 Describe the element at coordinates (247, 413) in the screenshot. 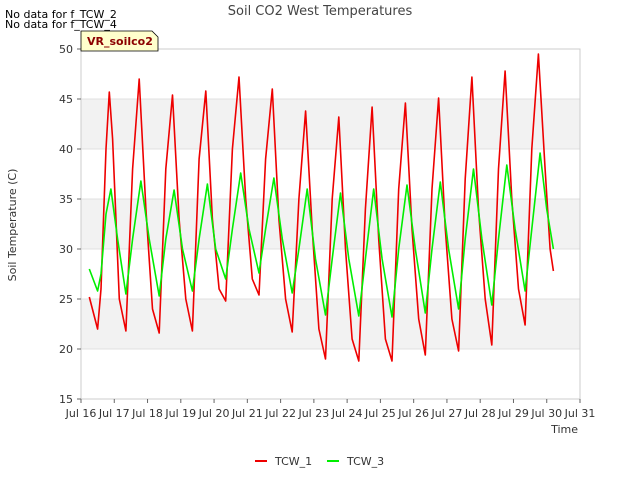

I see `x-tick-label: Jul 21` at that location.